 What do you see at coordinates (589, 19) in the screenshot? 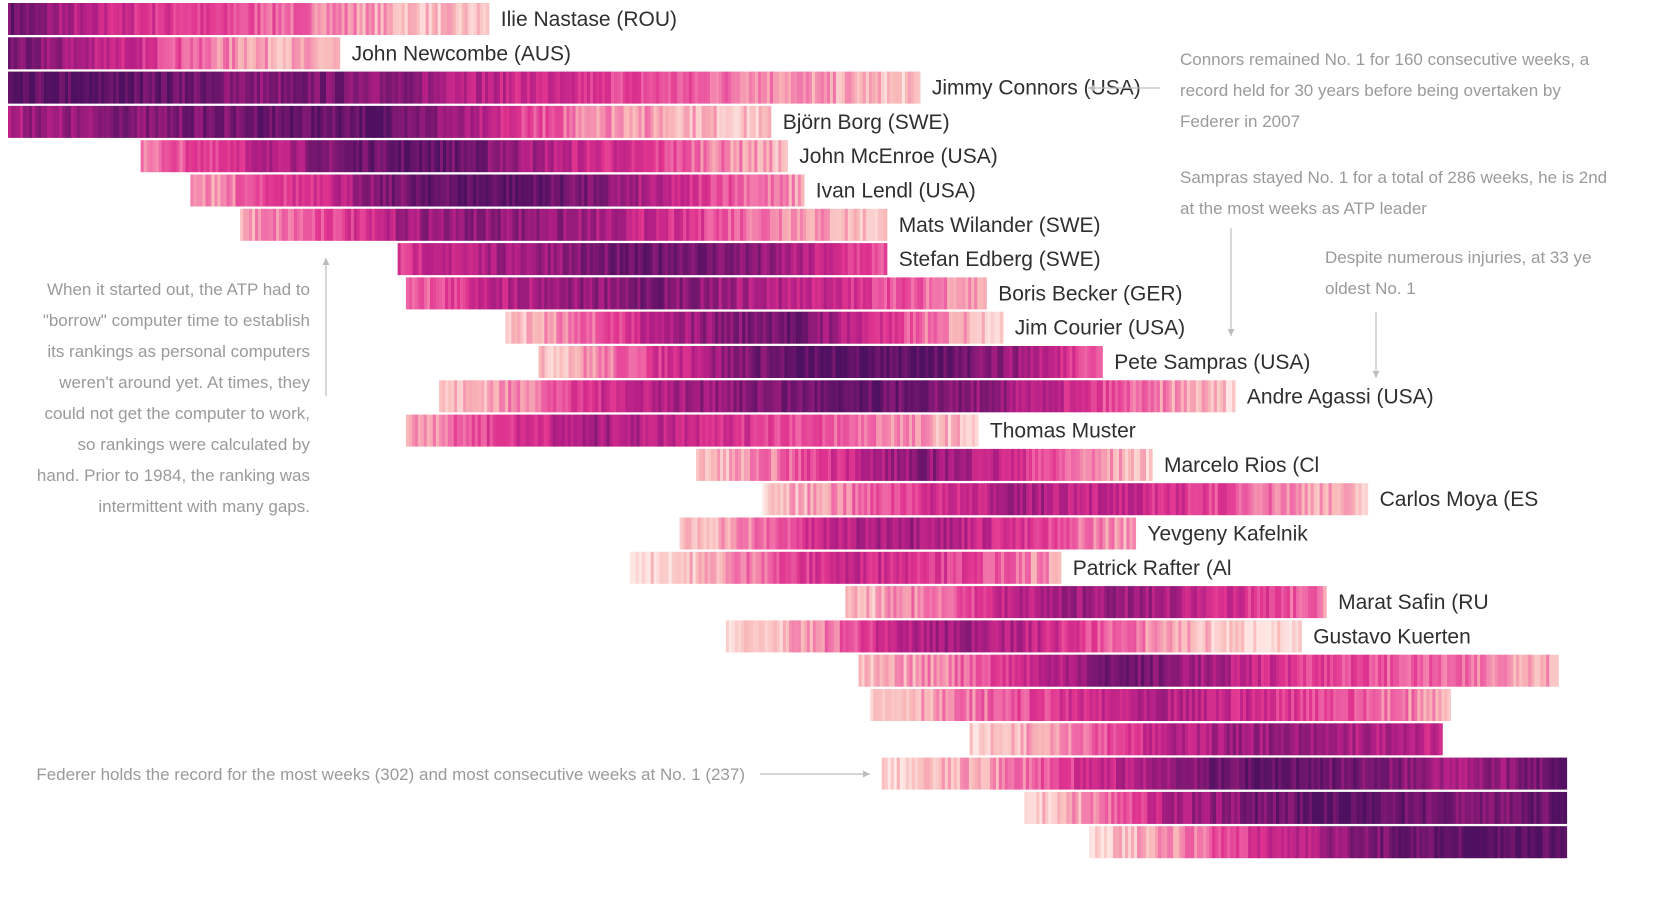
I see `player-name-label: Ilie Nastase (ROU)` at bounding box center [589, 19].